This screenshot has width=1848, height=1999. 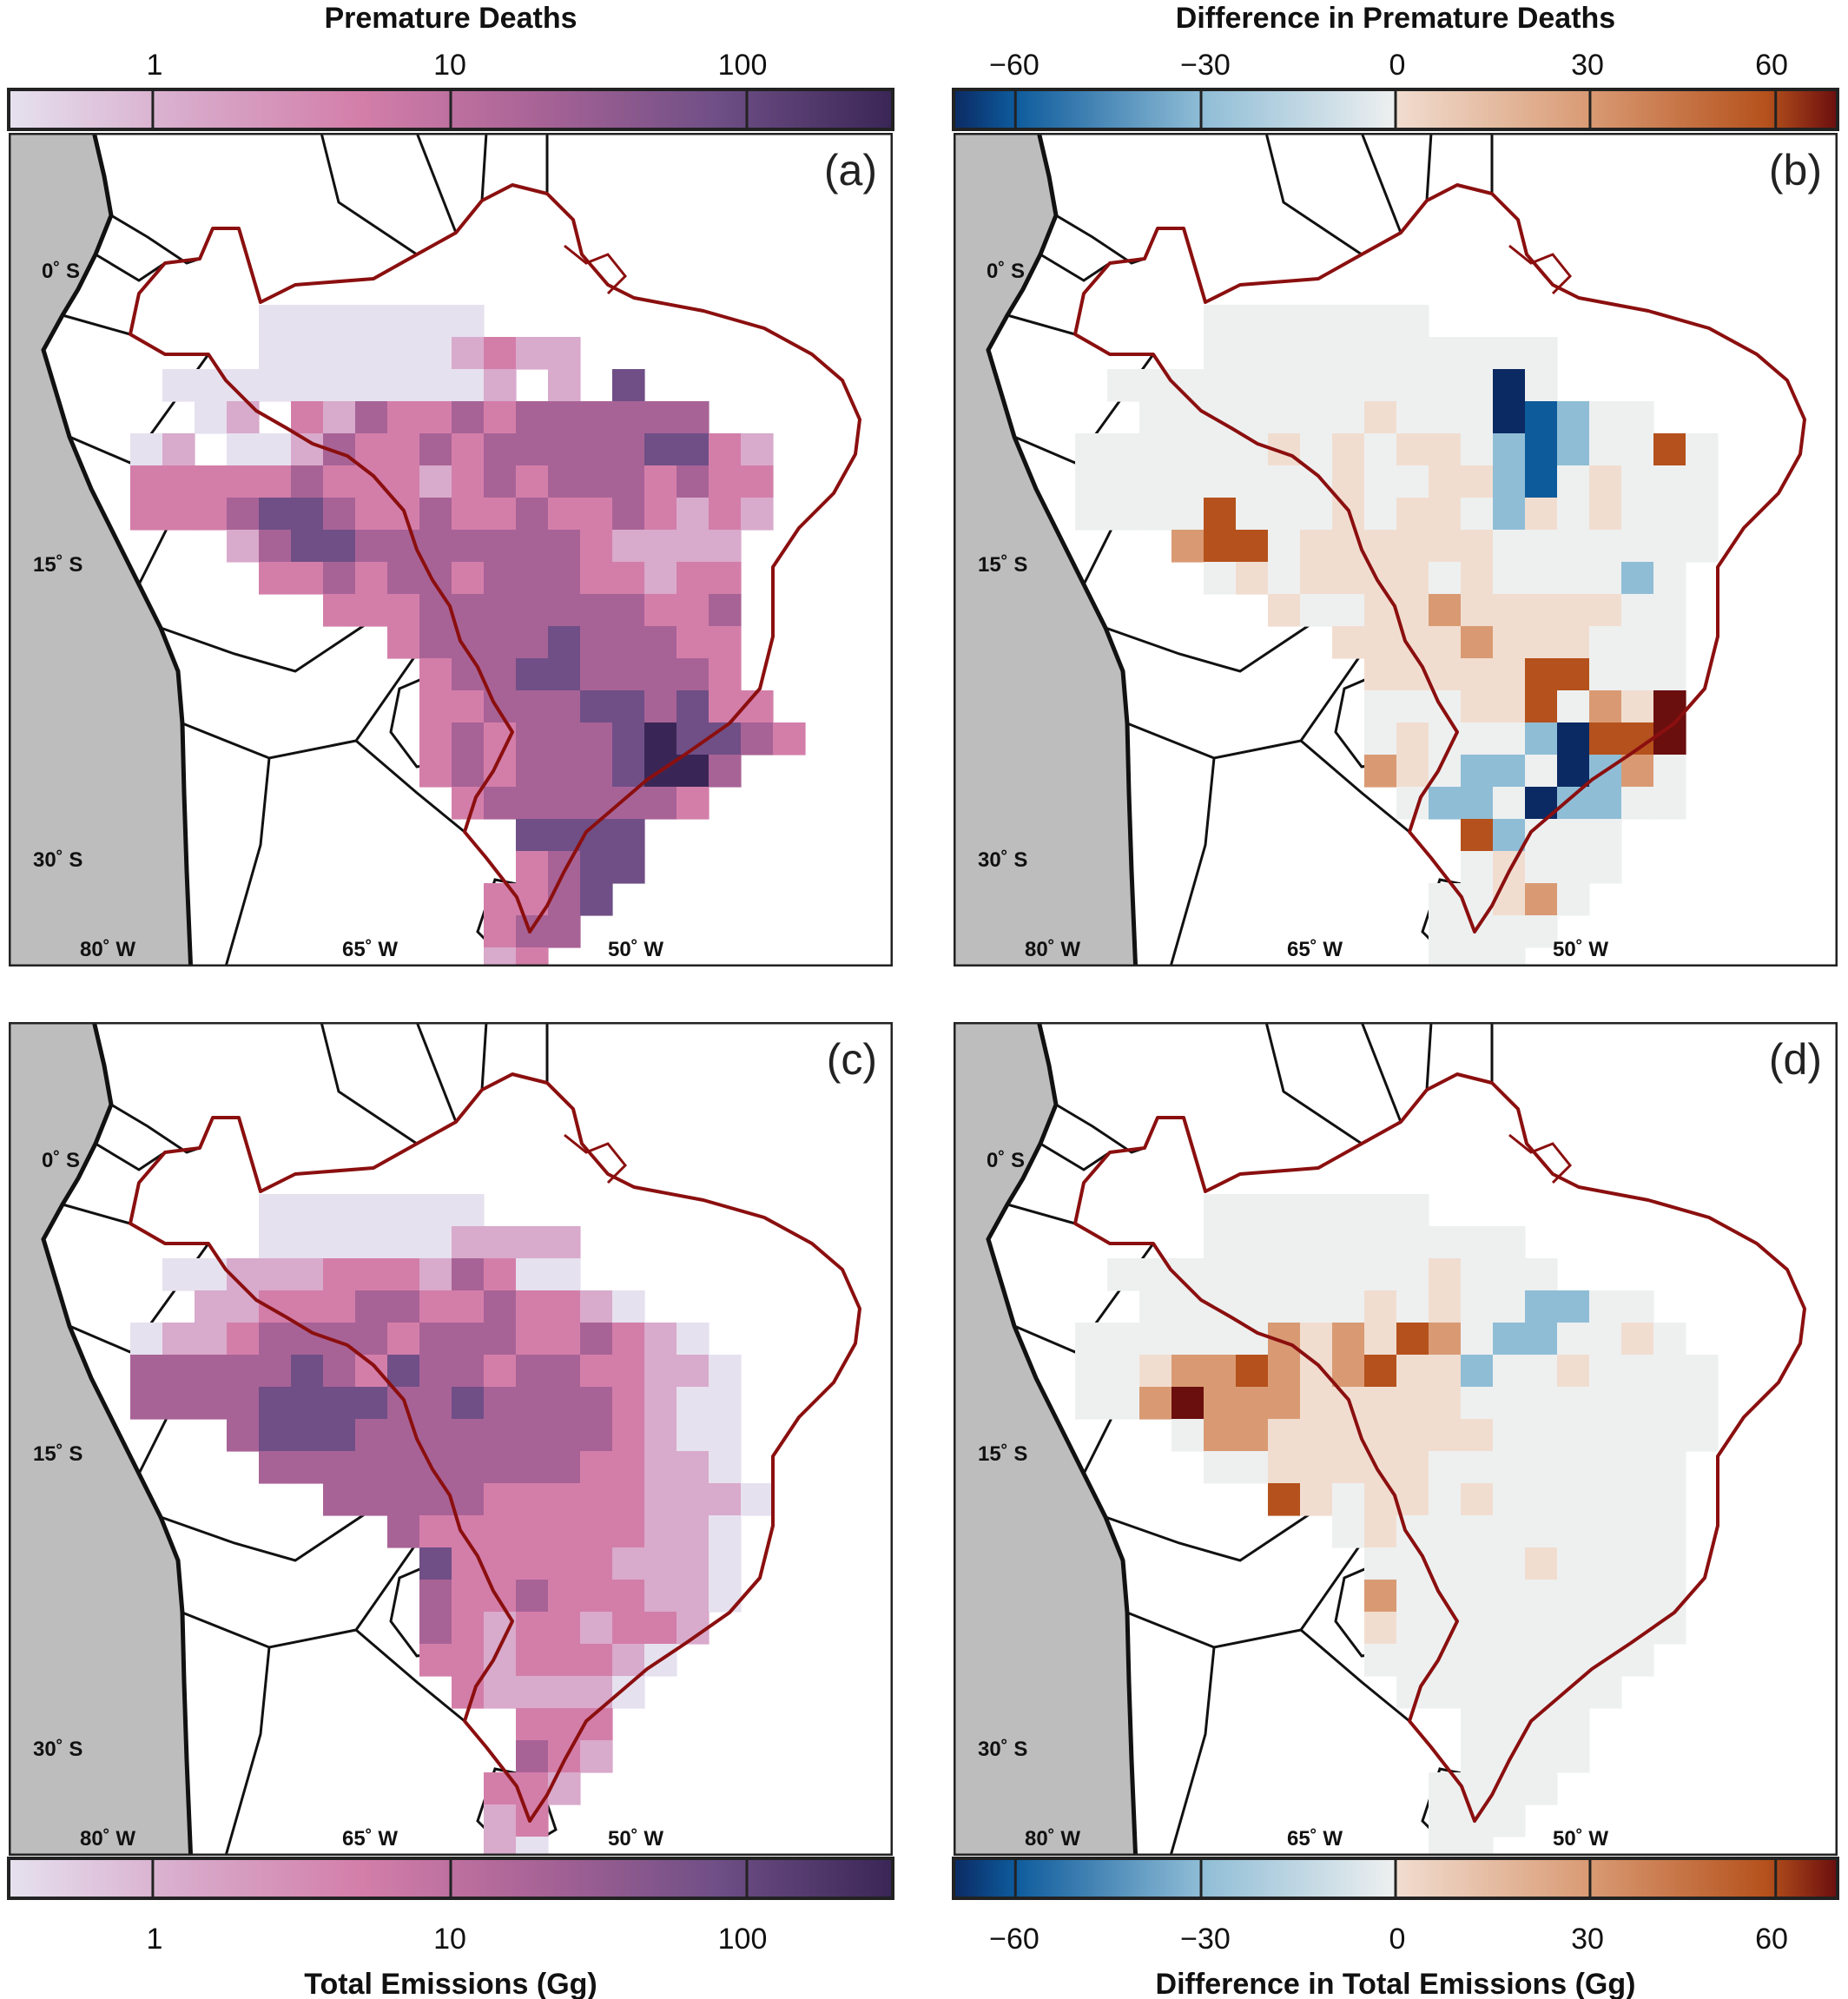 I want to click on colorbar-c, so click(x=450, y=1878).